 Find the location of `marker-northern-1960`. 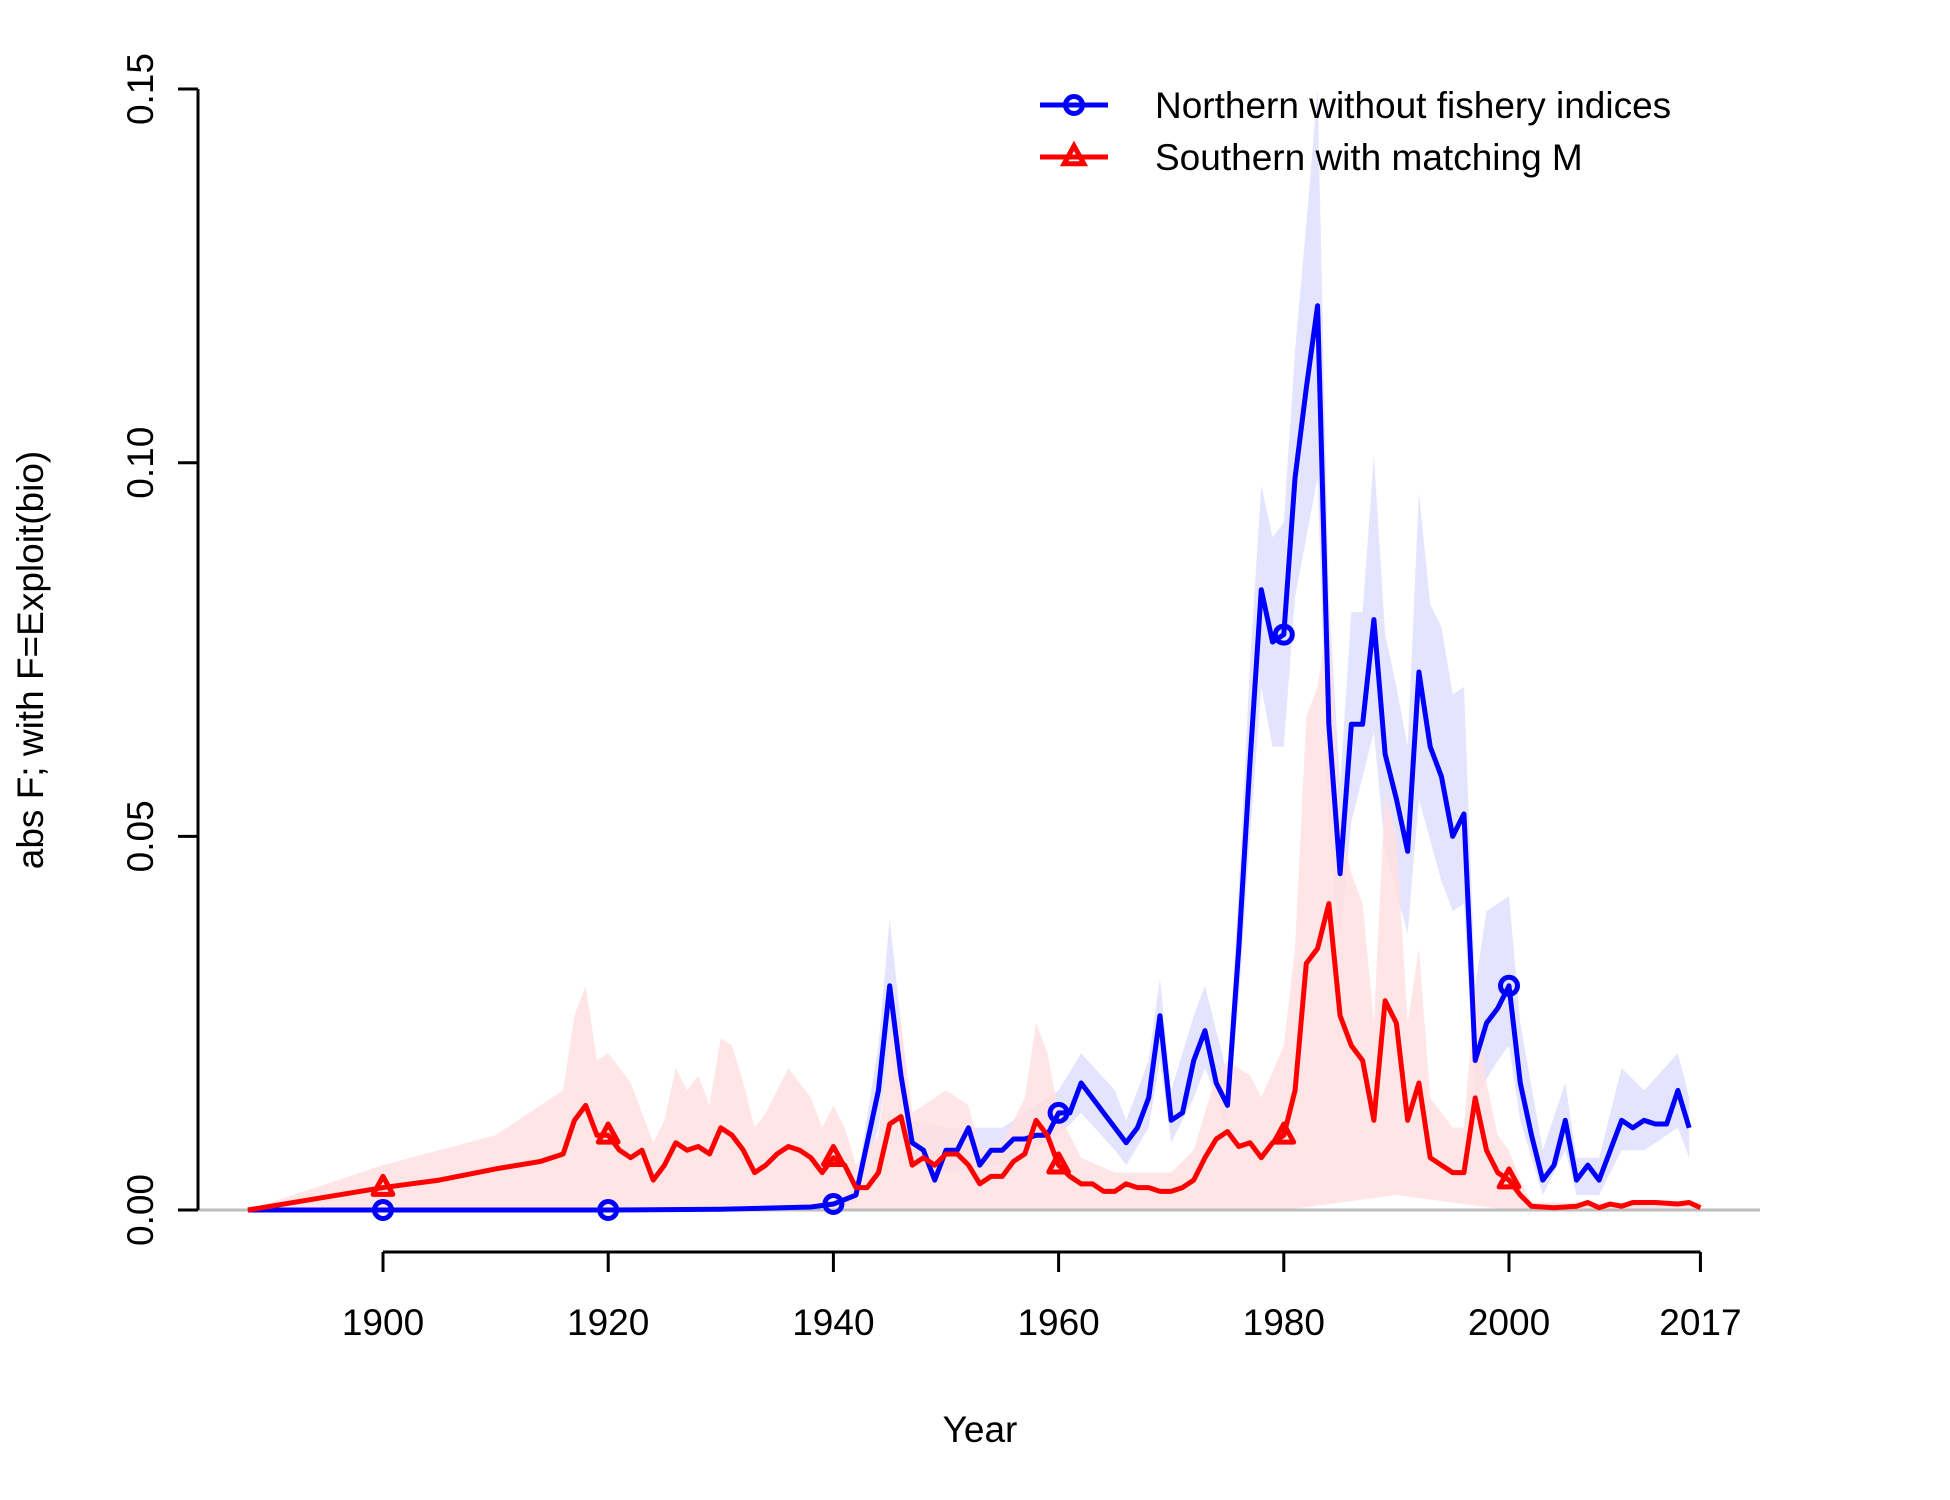

marker-northern-1960 is located at coordinates (1058, 1112).